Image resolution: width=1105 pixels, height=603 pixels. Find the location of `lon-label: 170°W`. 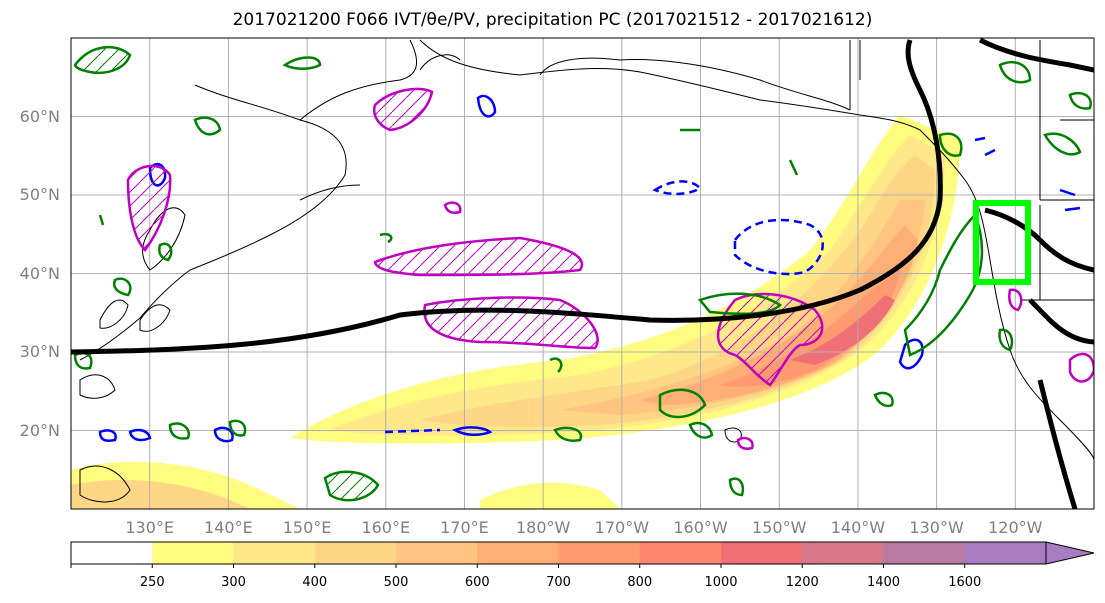

lon-label: 170°W is located at coordinates (622, 527).